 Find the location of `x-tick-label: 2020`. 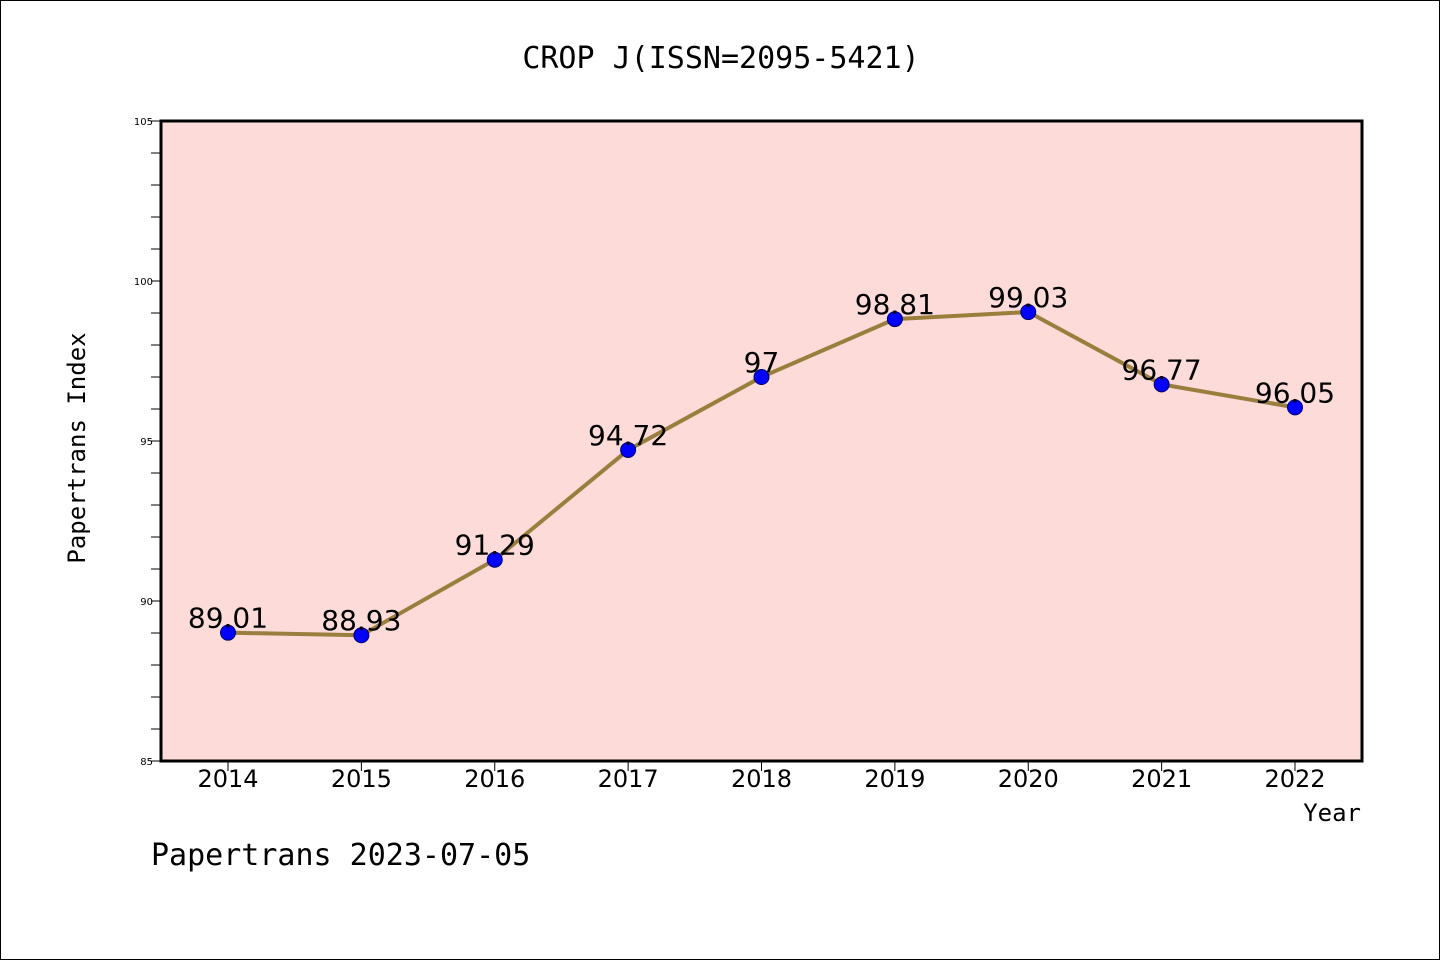

x-tick-label: 2020 is located at coordinates (1028, 779).